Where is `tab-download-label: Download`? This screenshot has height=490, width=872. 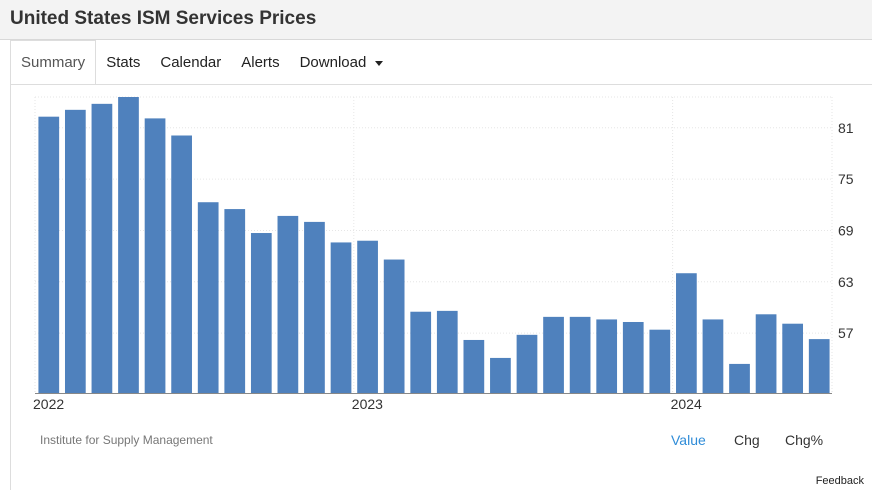 tab-download-label: Download is located at coordinates (333, 62).